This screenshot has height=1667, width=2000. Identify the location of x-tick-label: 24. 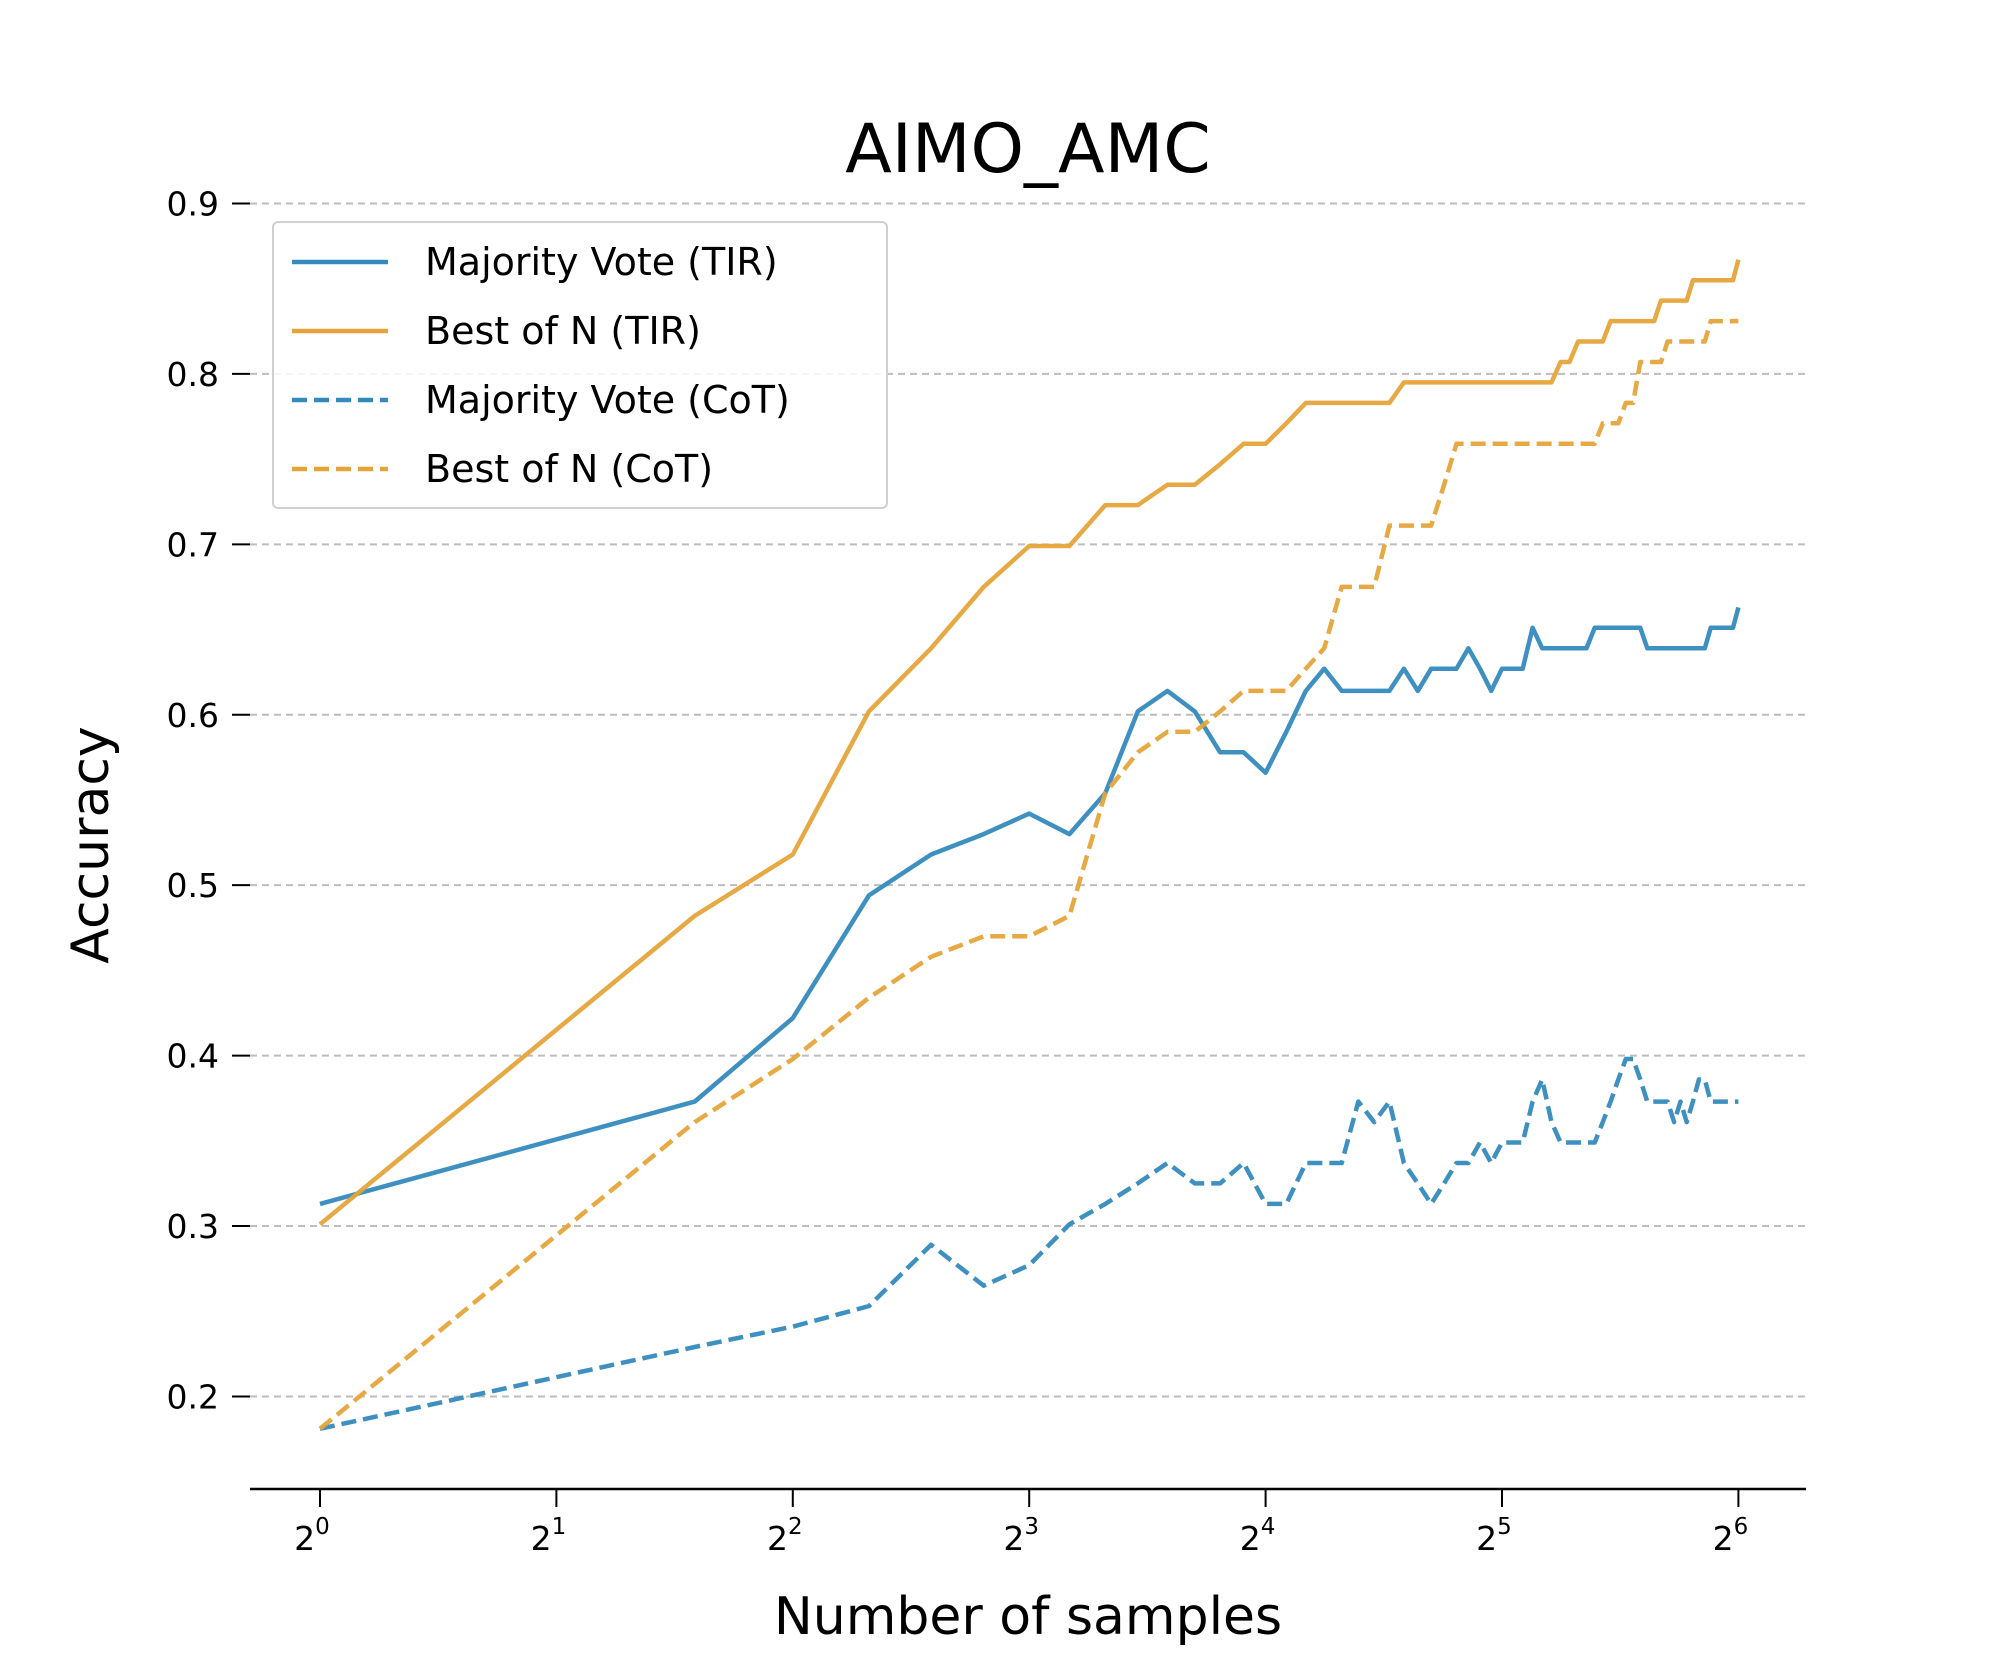
(1258, 1536).